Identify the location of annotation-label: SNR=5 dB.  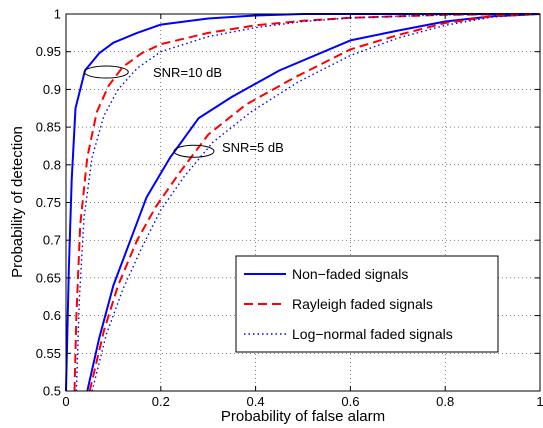
(253, 147).